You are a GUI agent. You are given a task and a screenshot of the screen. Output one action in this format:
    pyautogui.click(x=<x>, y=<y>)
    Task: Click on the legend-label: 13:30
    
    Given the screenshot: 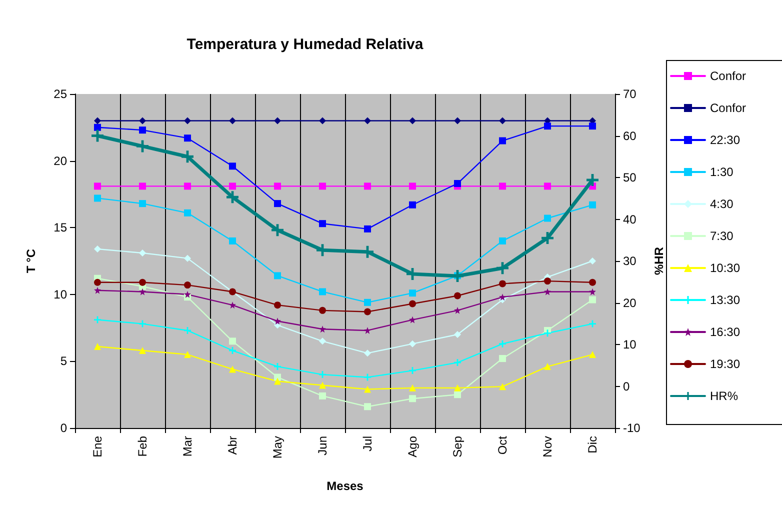 What is the action you would take?
    pyautogui.click(x=725, y=300)
    